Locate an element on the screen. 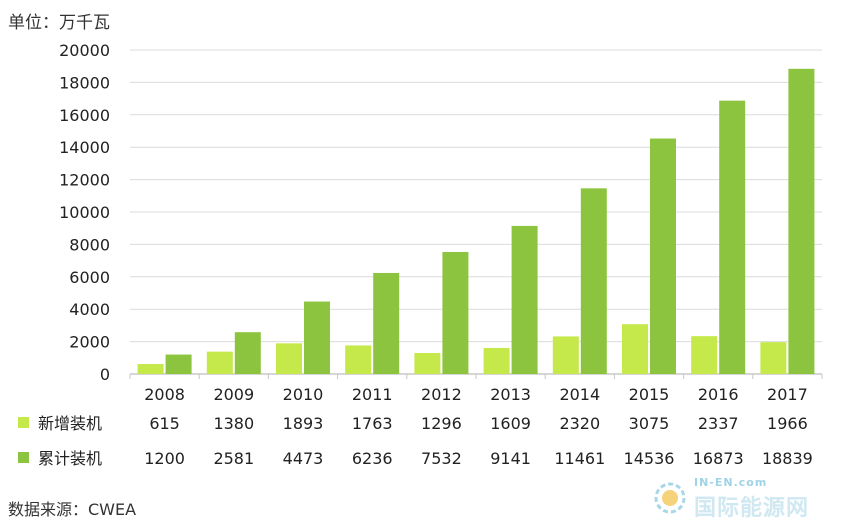  data-label: 11461 is located at coordinates (579, 458).